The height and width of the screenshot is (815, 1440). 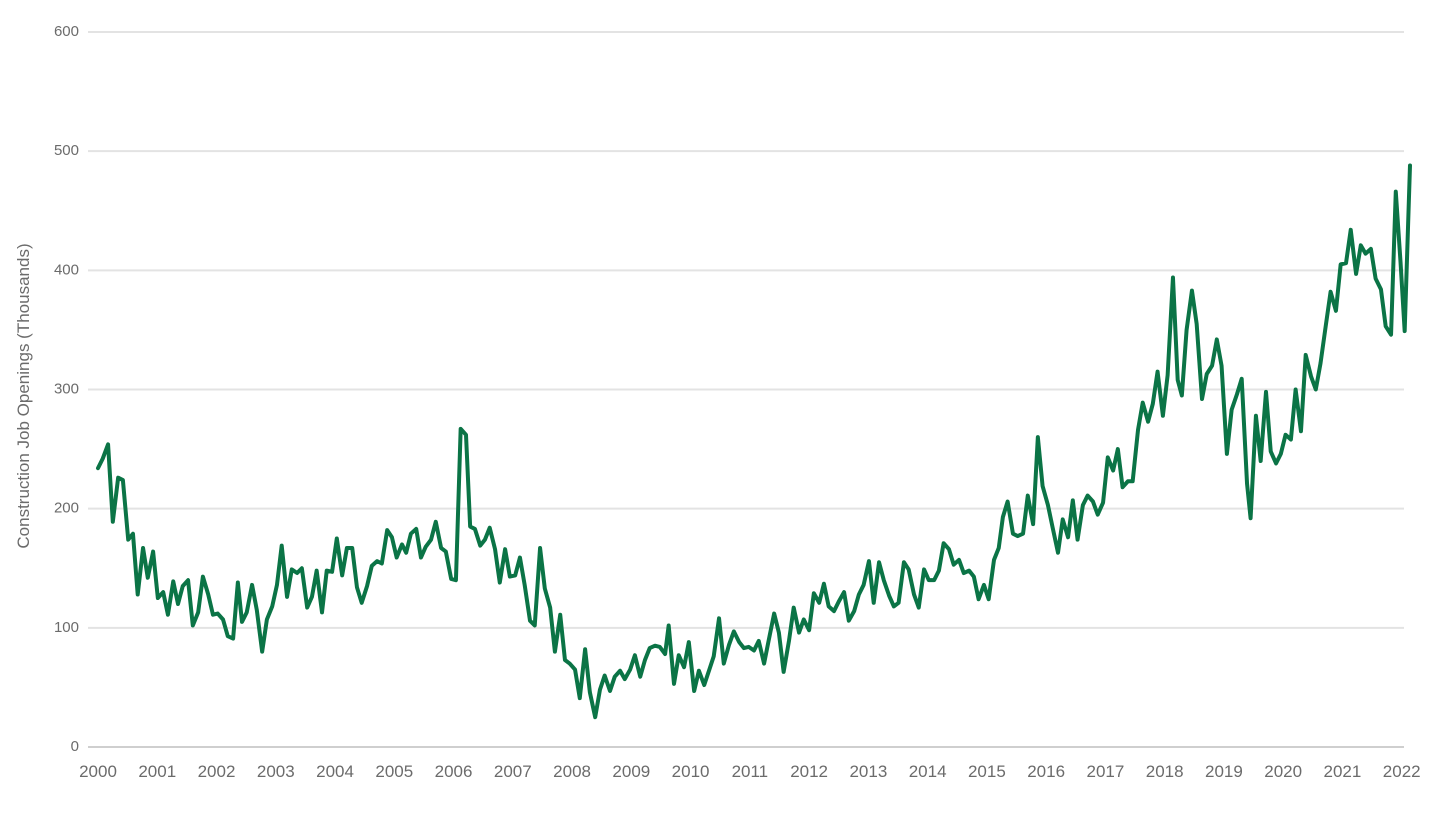 What do you see at coordinates (987, 771) in the screenshot?
I see `x-tick-label: 2015` at bounding box center [987, 771].